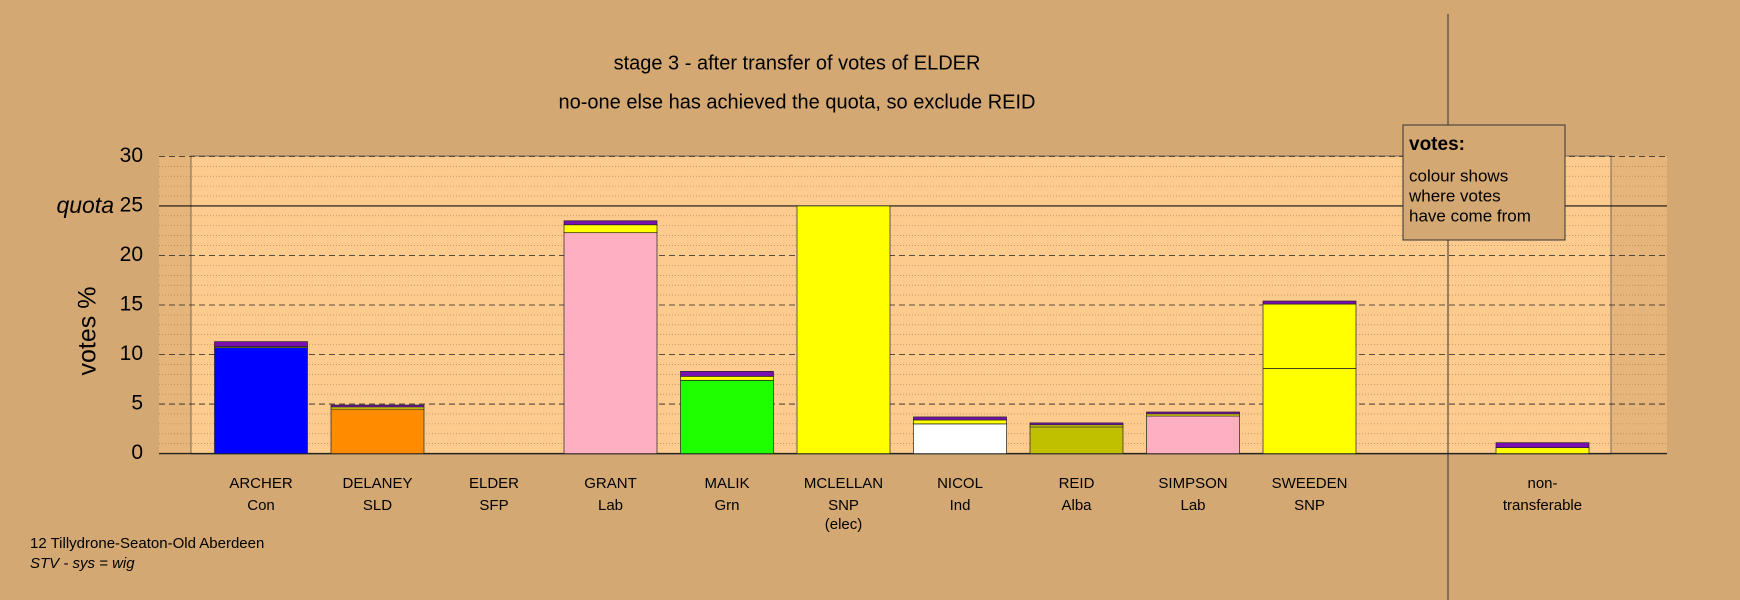 The image size is (1740, 600). Describe the element at coordinates (137, 452) in the screenshot. I see `y-tick-label: 0` at that location.